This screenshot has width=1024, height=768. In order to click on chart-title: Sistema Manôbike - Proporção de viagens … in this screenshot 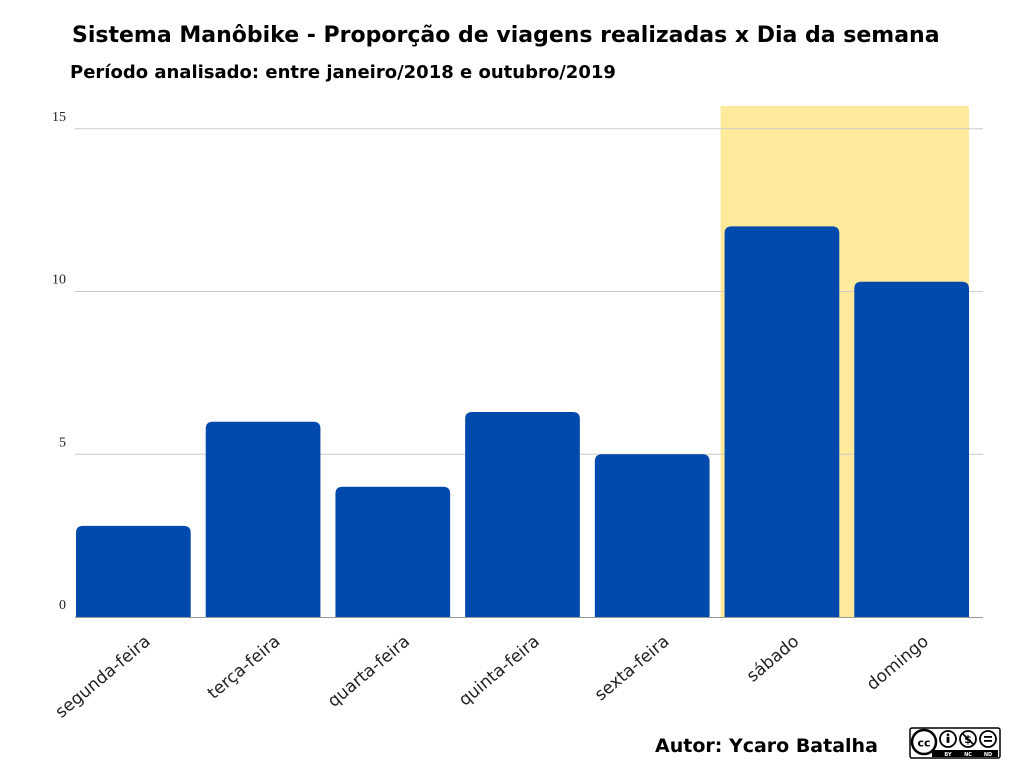, I will do `click(506, 35)`.